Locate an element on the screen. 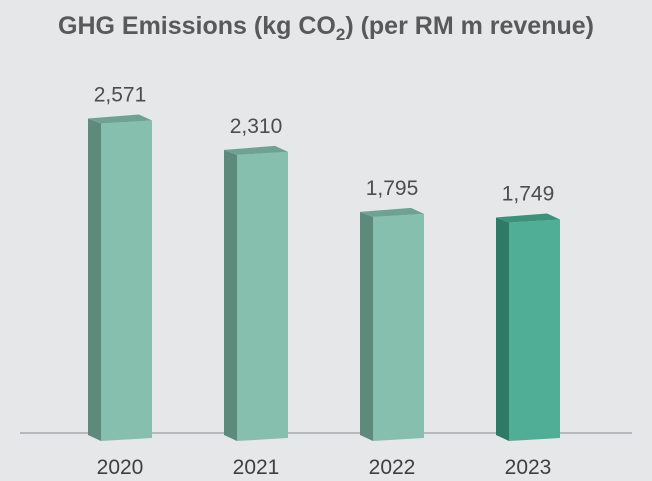 This screenshot has width=652, height=481. bar-2021 is located at coordinates (256, 293).